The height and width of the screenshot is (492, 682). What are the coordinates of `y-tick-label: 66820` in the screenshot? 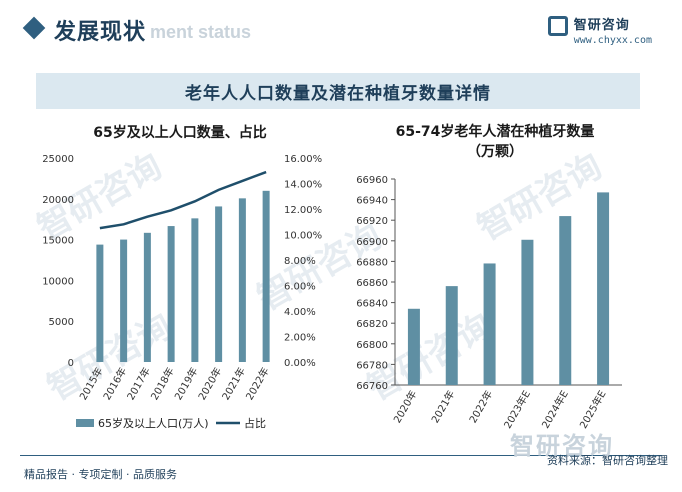 It's located at (372, 324).